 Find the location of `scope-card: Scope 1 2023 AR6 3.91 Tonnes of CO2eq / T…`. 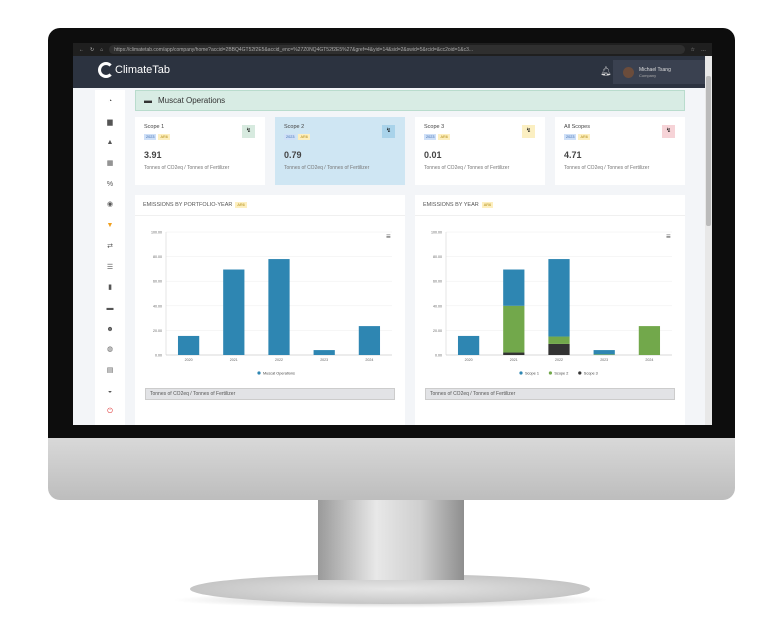

scope-card: Scope 1 2023 AR6 3.91 Tonnes of CO2eq / T… is located at coordinates (200, 151).